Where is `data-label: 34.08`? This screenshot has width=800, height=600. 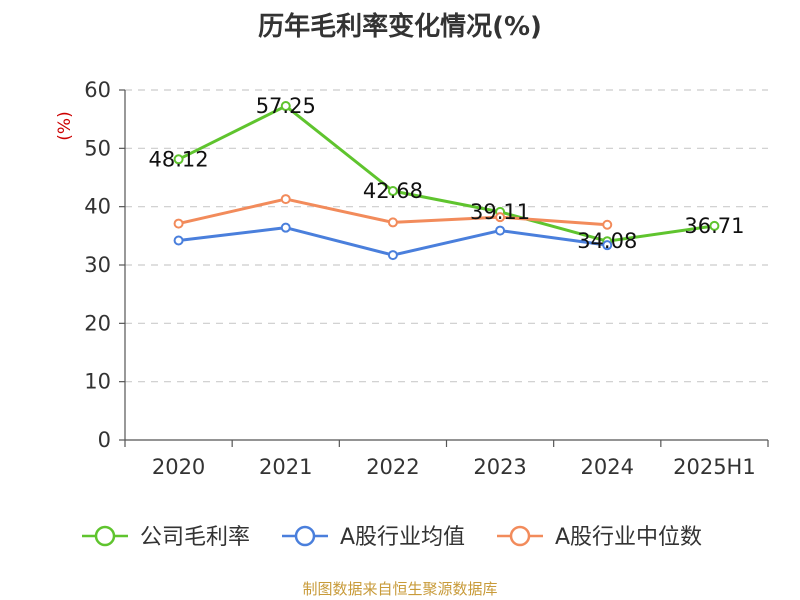 data-label: 34.08 is located at coordinates (607, 241).